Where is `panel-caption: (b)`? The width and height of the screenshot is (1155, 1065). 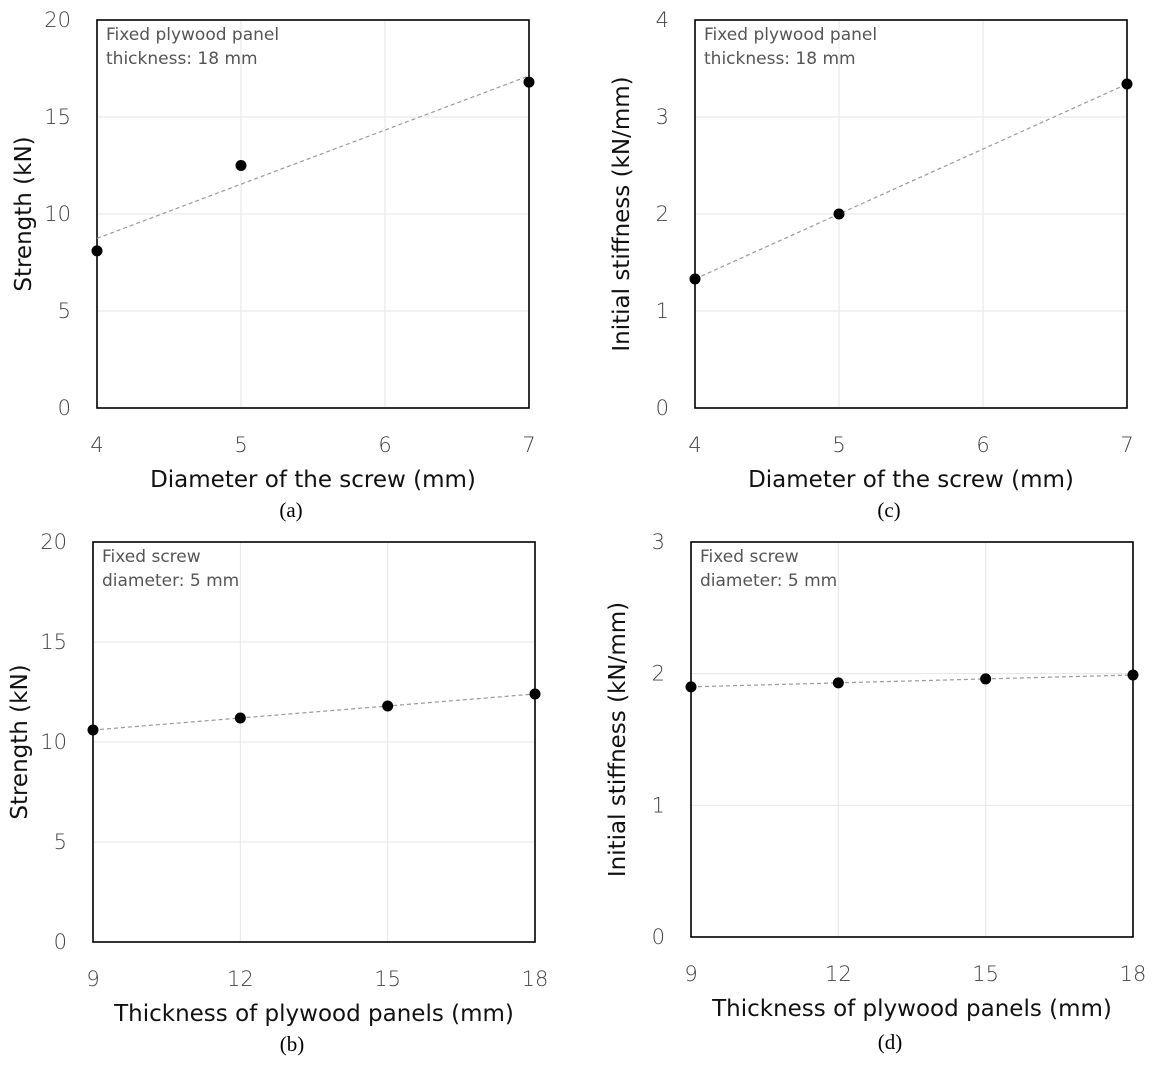 panel-caption: (b) is located at coordinates (292, 1044).